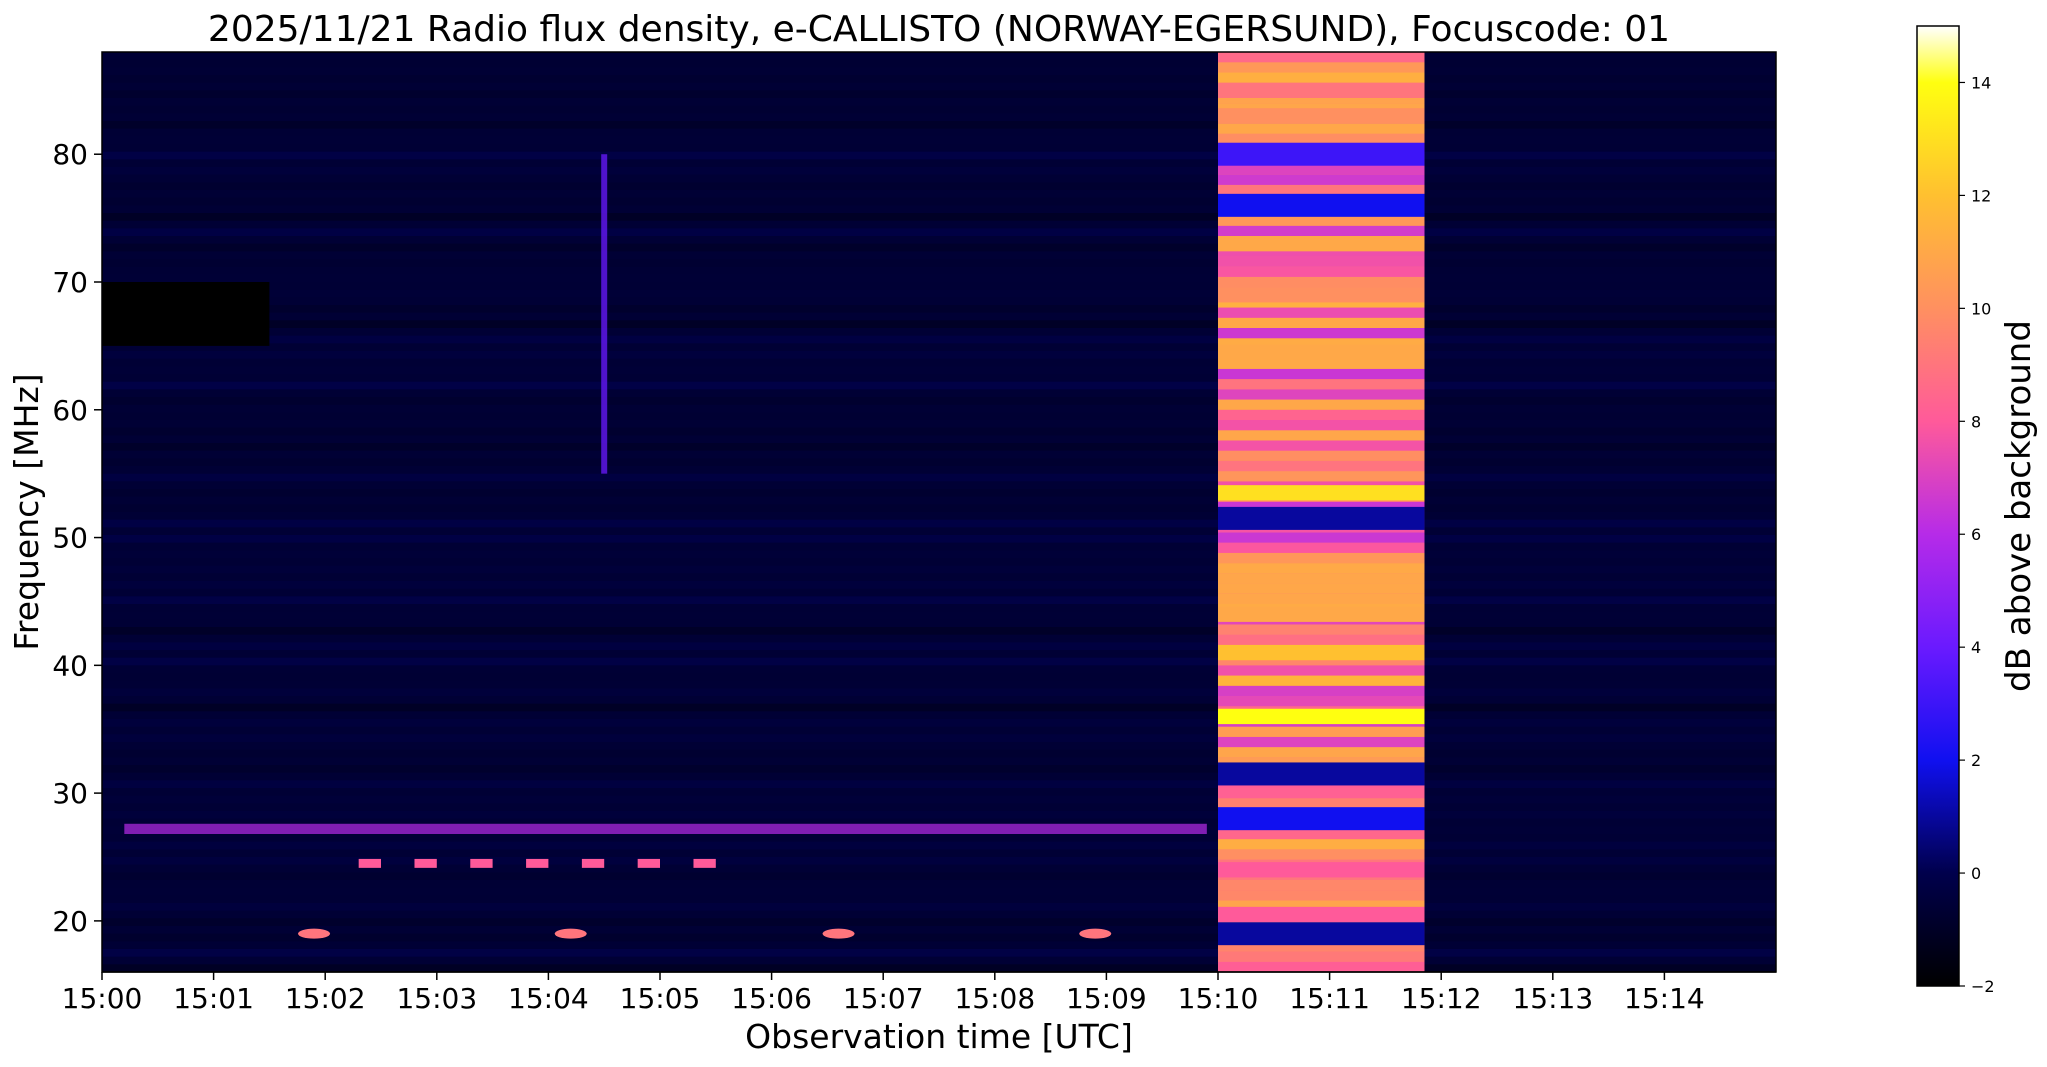 Image resolution: width=2047 pixels, height=1067 pixels. What do you see at coordinates (1976, 421) in the screenshot?
I see `colorbar-tick-label: 8` at bounding box center [1976, 421].